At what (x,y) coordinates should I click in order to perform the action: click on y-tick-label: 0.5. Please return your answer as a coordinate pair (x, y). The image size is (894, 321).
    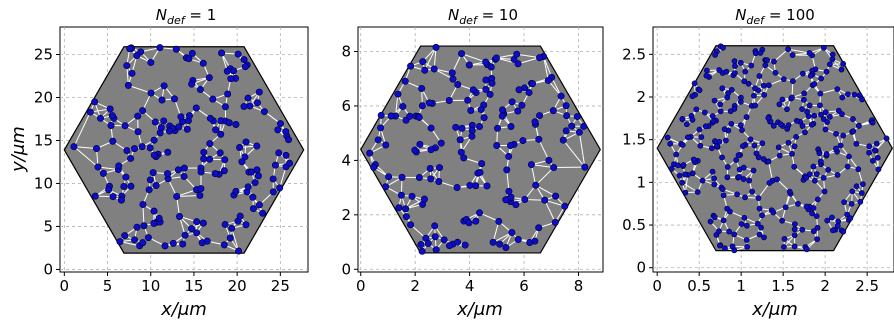
    Looking at the image, I should click on (634, 225).